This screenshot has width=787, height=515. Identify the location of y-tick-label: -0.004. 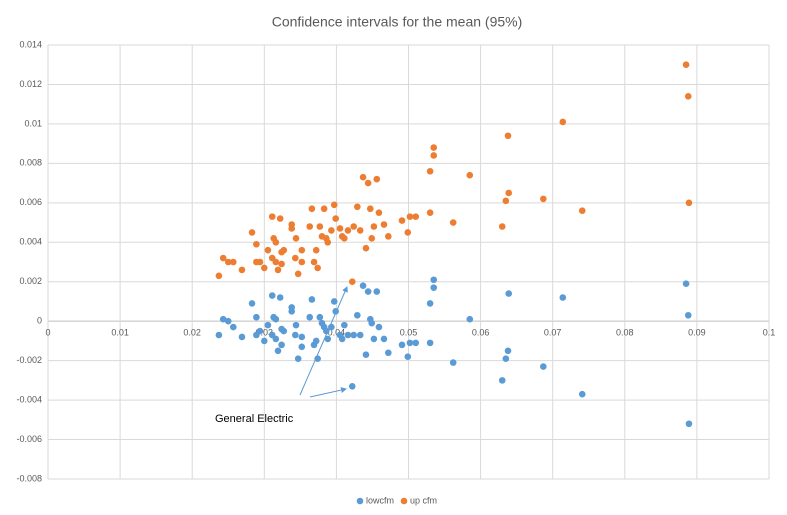
(29, 399).